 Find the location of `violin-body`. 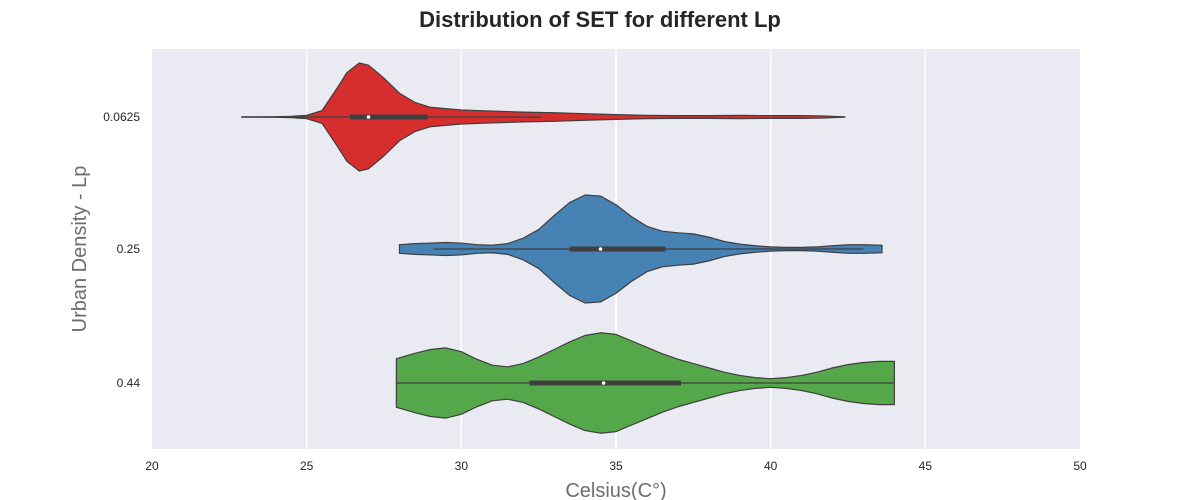

violin-body is located at coordinates (543, 117).